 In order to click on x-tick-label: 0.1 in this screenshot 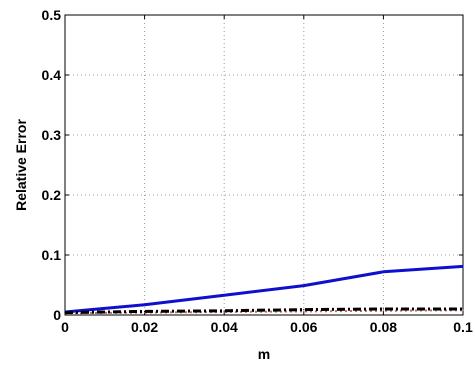, I will do `click(463, 327)`.